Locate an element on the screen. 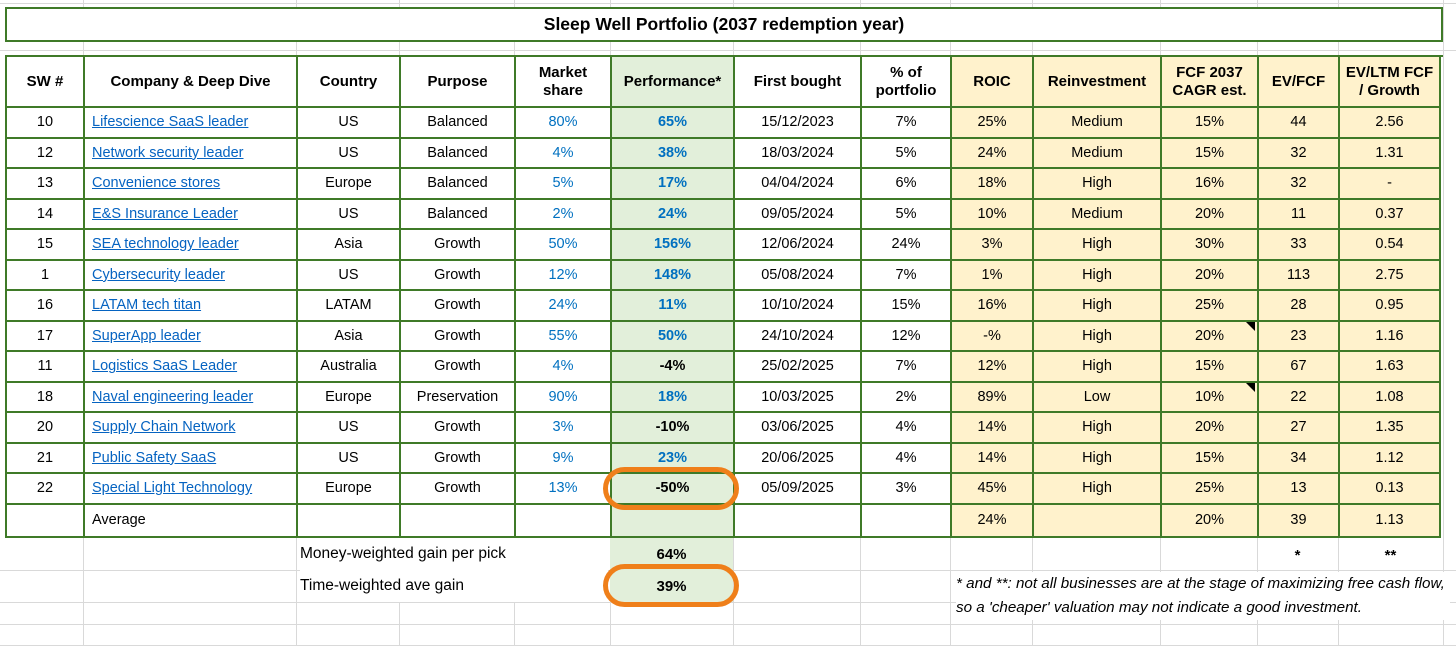  cell-evltm: 0.95 is located at coordinates (1390, 306).